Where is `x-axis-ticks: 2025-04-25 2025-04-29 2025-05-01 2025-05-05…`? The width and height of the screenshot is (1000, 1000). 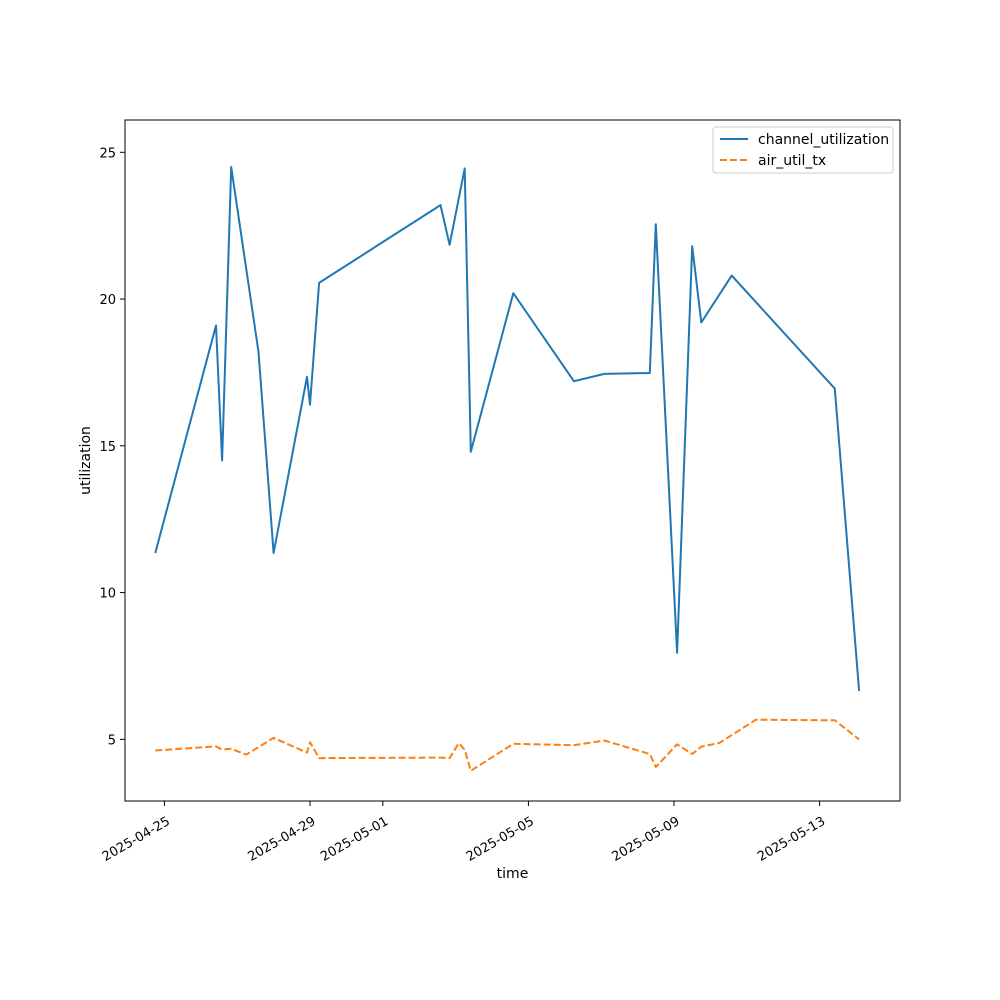 x-axis-ticks: 2025-04-25 2025-04-29 2025-05-01 2025-05-05… is located at coordinates (464, 833).